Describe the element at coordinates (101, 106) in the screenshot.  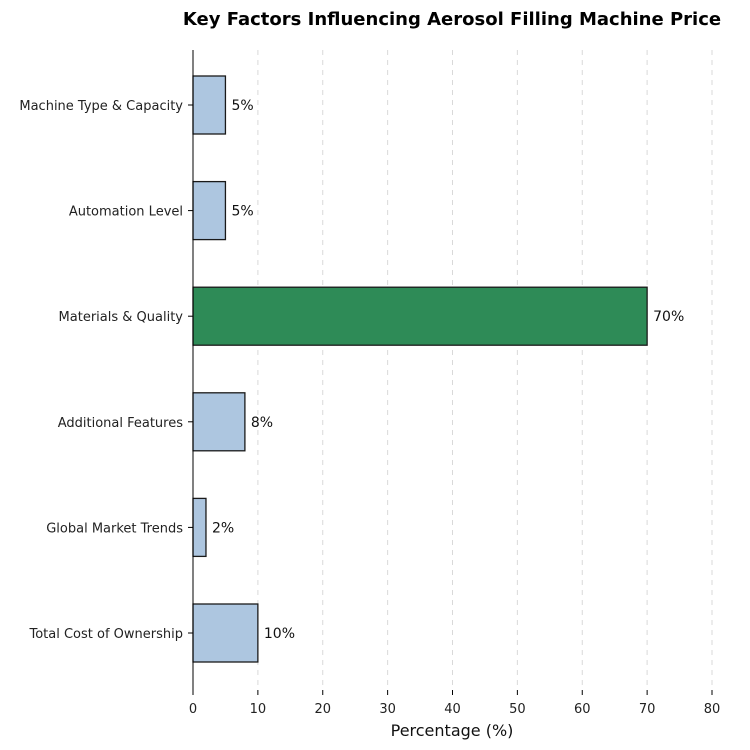
I see `y-category-label: Machine Type & Capacity` at that location.